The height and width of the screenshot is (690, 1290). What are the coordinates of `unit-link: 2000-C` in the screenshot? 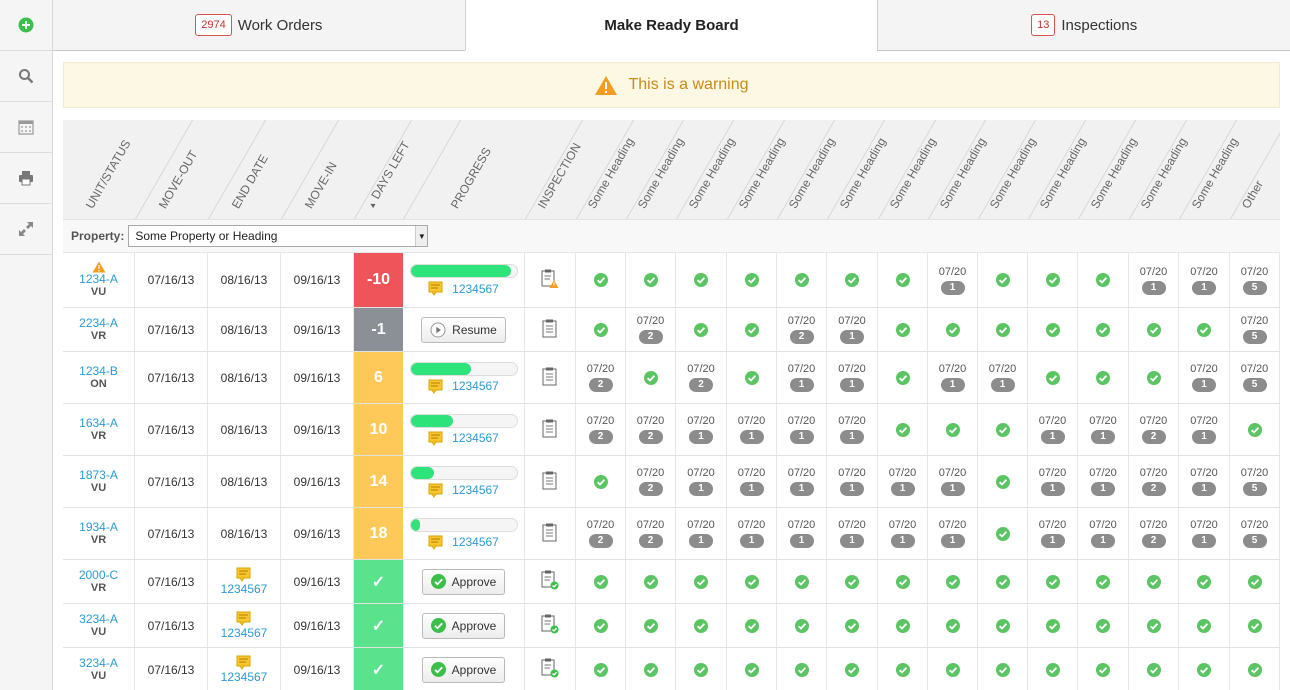 It's located at (98, 574).